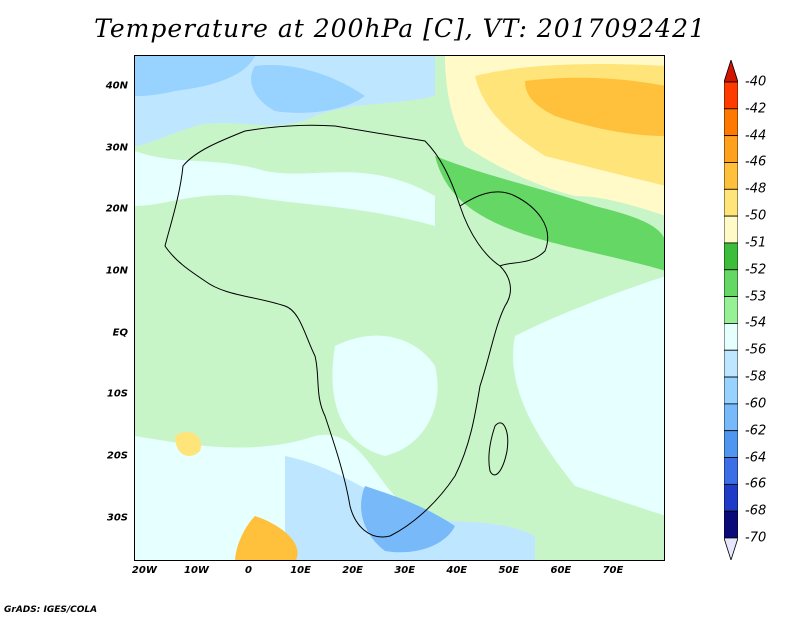 Image resolution: width=800 pixels, height=618 pixels. Describe the element at coordinates (756, 458) in the screenshot. I see `colorbar-label: -64` at that location.